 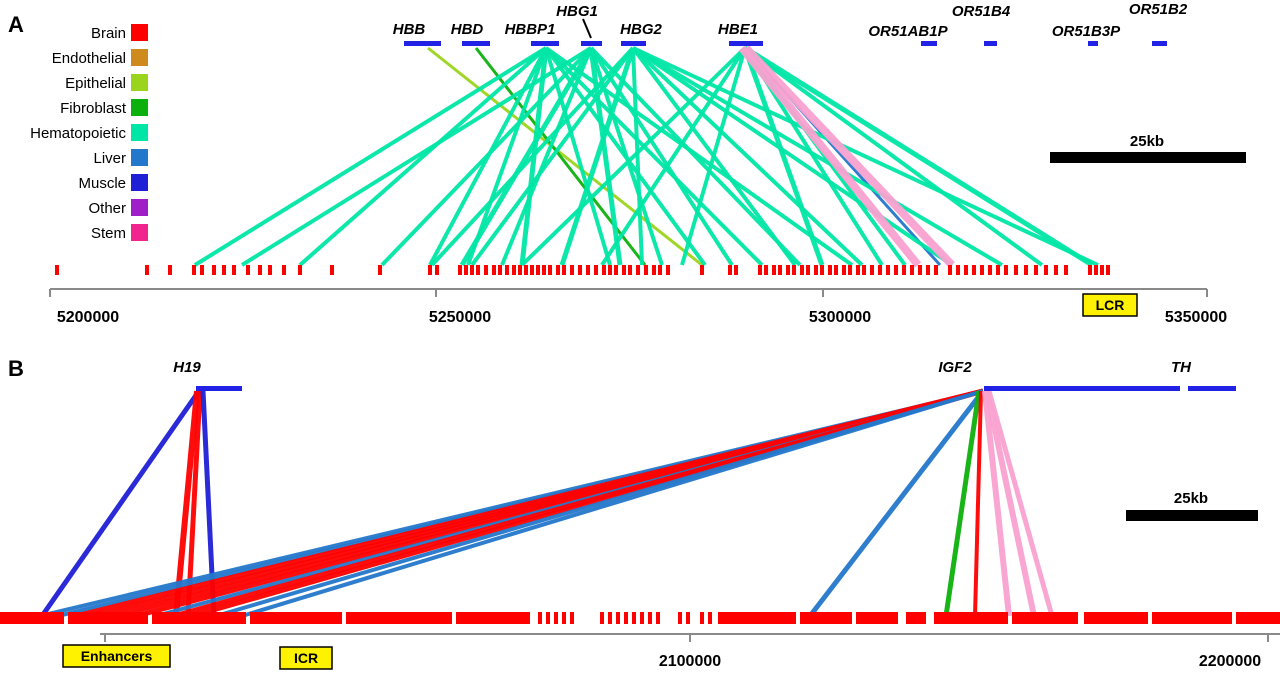 I want to click on annotation-box-lcr, so click(x=1110, y=305).